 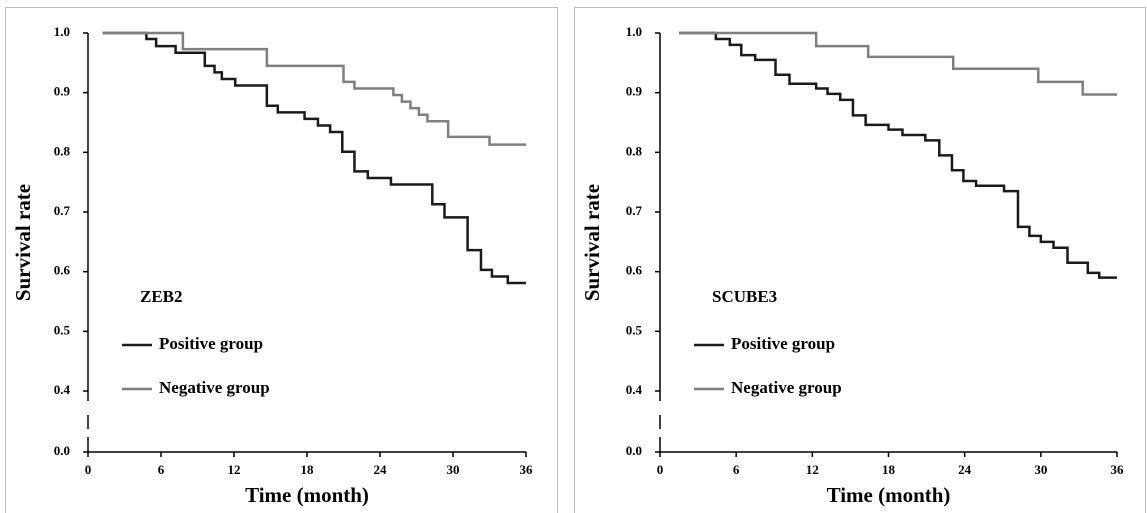 What do you see at coordinates (744, 296) in the screenshot?
I see `legend-title: SCUBE3` at bounding box center [744, 296].